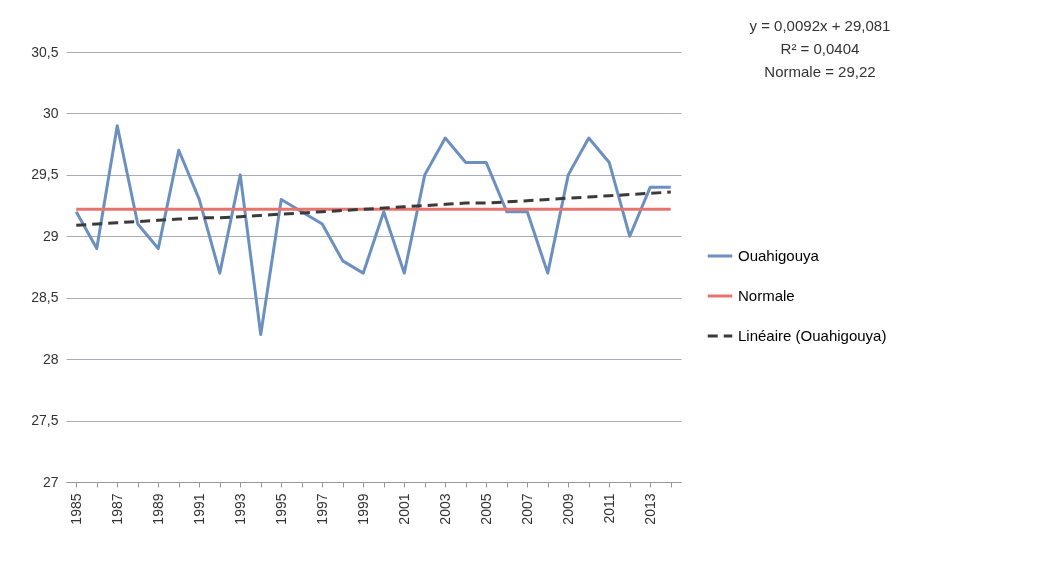  I want to click on text: y = 0,0092x + 29,081, so click(820, 26).